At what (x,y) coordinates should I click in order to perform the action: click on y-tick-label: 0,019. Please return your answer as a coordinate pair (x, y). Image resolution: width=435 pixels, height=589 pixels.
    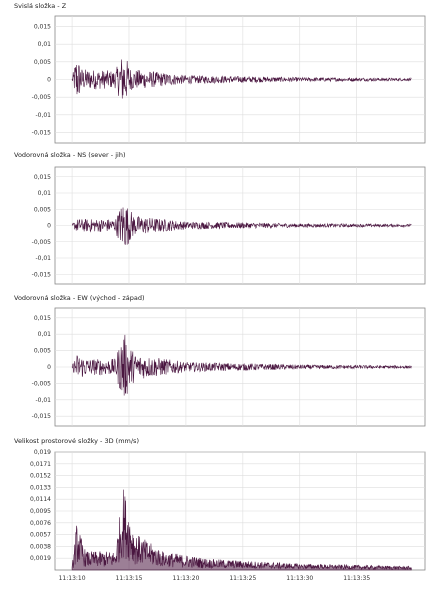
    Looking at the image, I should click on (42, 452).